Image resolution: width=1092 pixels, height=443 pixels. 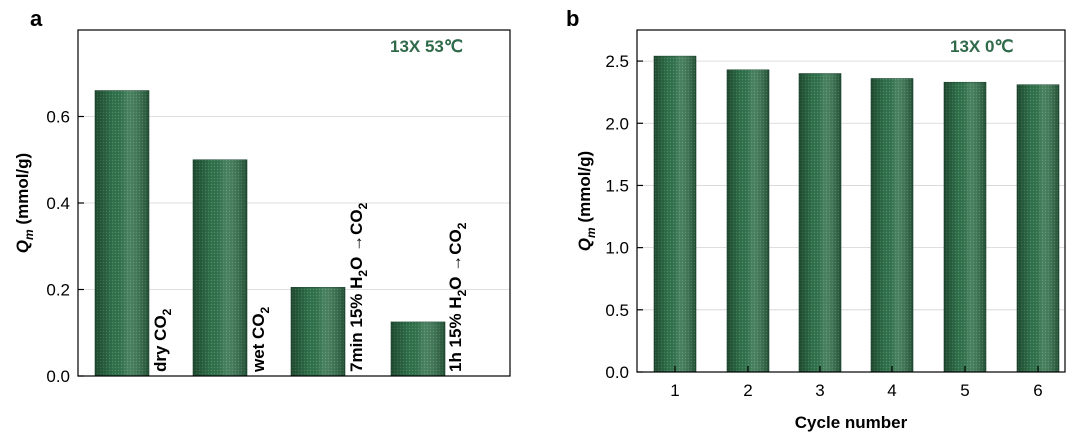 I want to click on y-axis-title-b: Qm (mmol/g), so click(x=586, y=201).